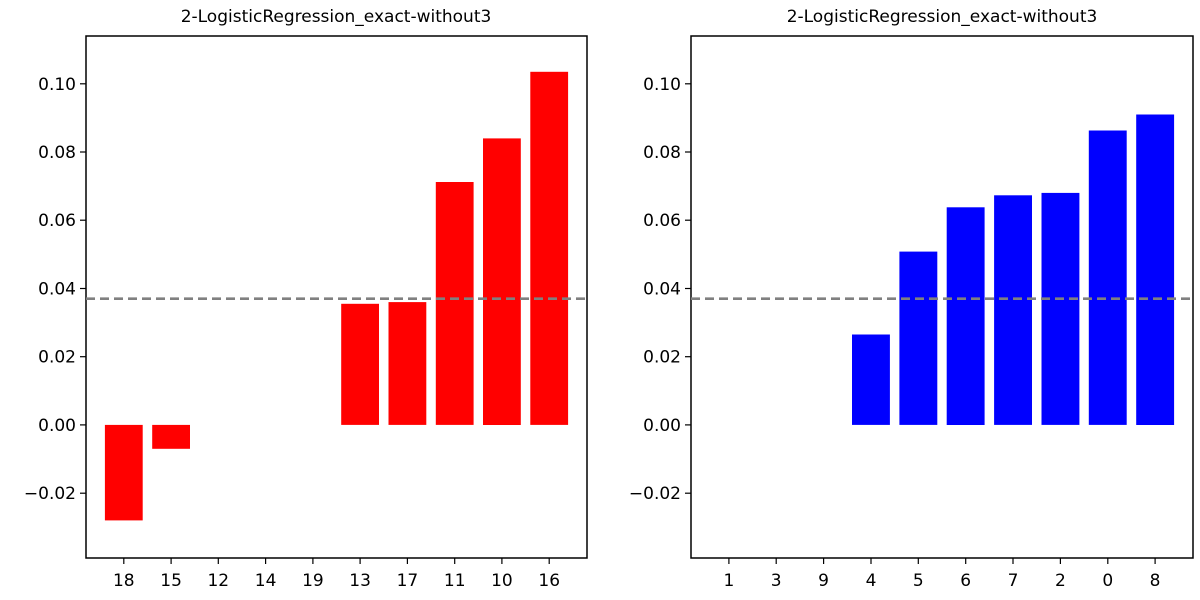 The image size is (1200, 600). I want to click on left-xtick-label: 14, so click(266, 581).